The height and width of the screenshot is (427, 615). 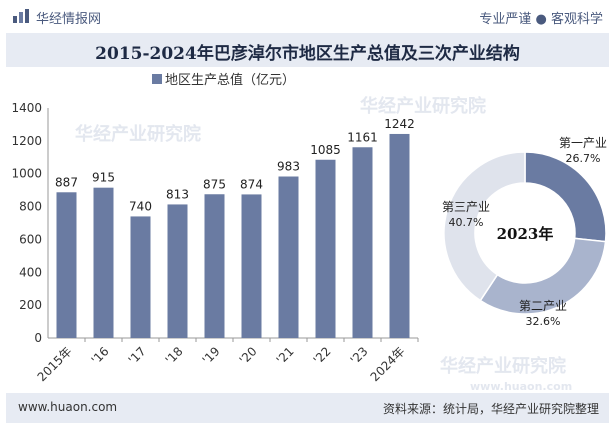 I want to click on donut-center-label: 2023年, so click(x=525, y=234).